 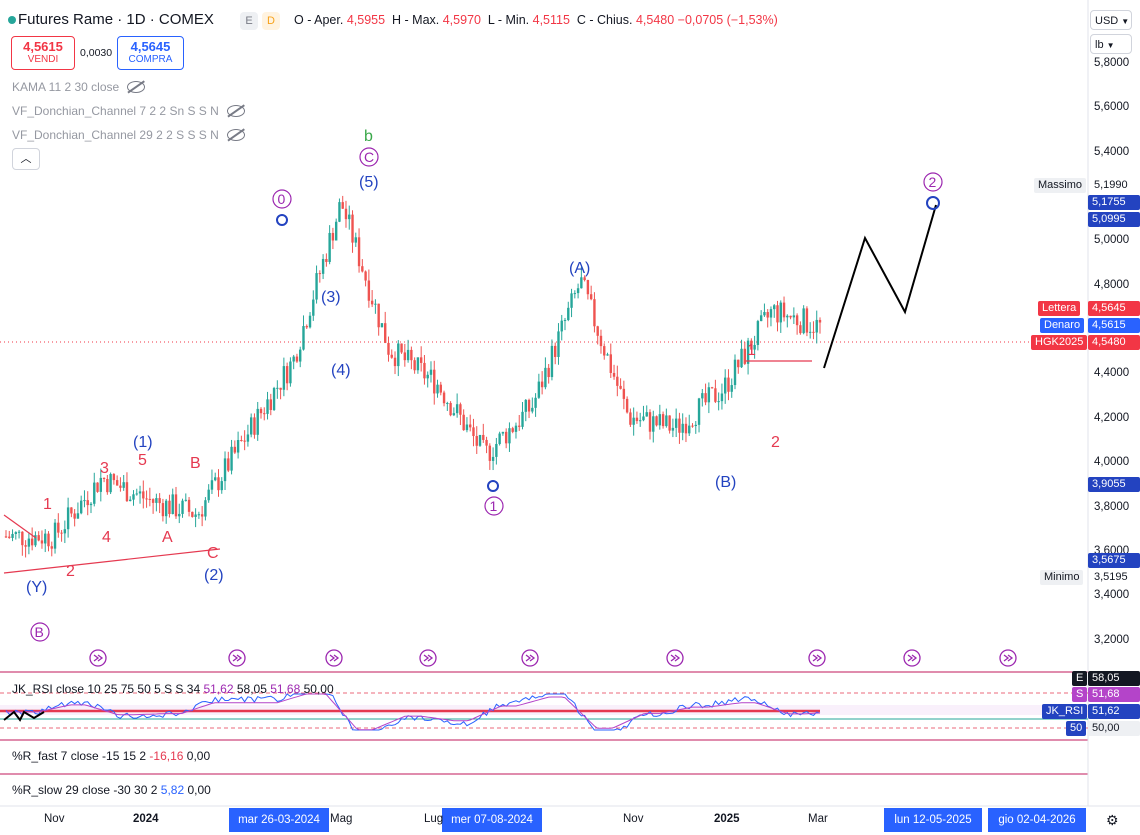 I want to click on price-tag: 3,9055, so click(x=1114, y=484).